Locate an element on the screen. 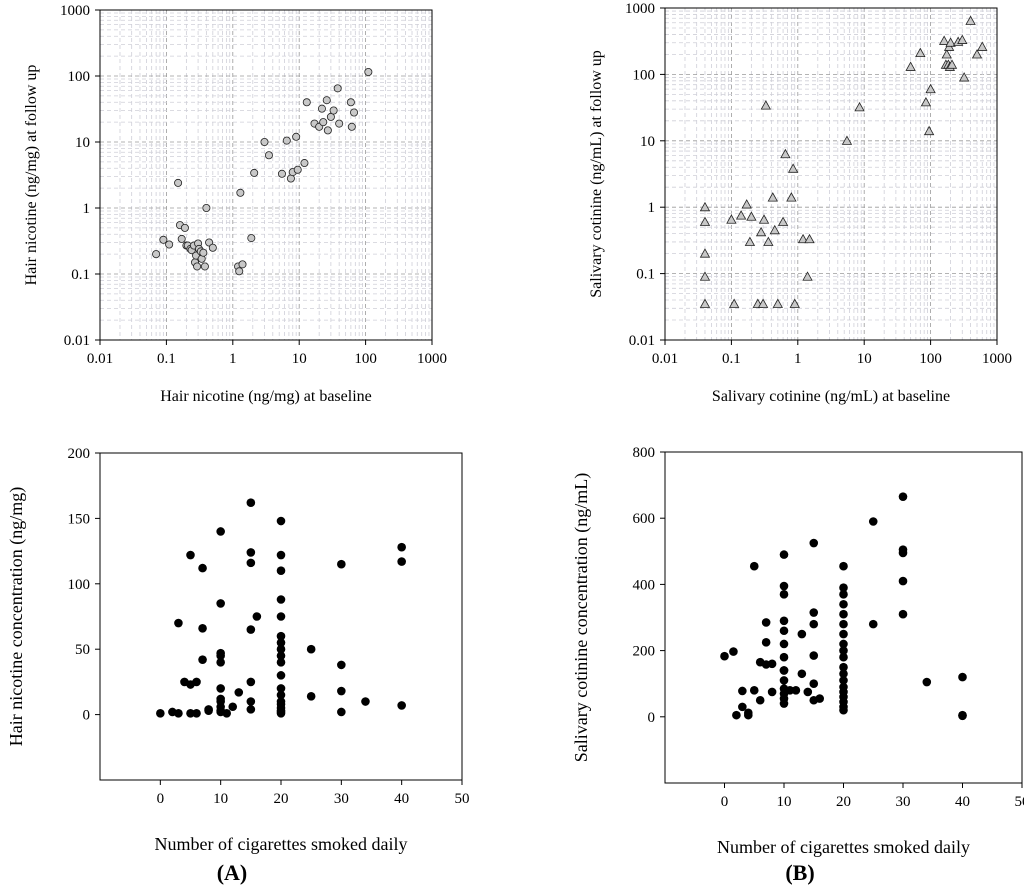 This screenshot has width=1024, height=888. y-tick-label: 100 is located at coordinates (644, 75).